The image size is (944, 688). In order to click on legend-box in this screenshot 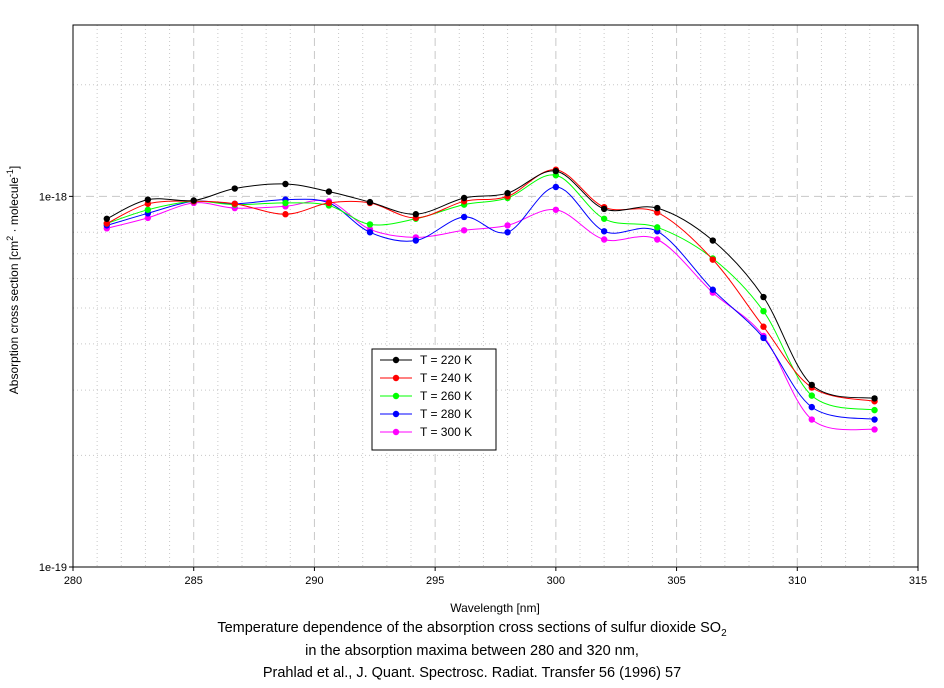, I will do `click(434, 399)`.